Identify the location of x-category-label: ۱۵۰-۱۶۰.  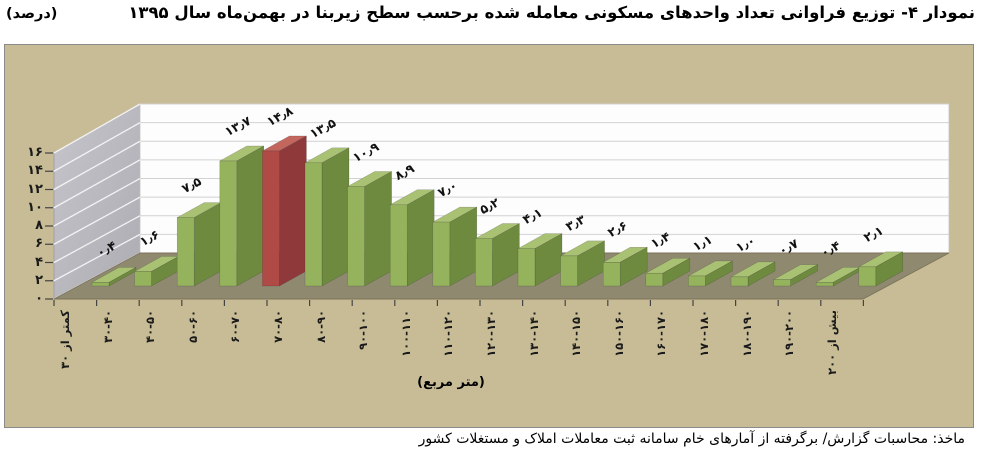
(618, 333).